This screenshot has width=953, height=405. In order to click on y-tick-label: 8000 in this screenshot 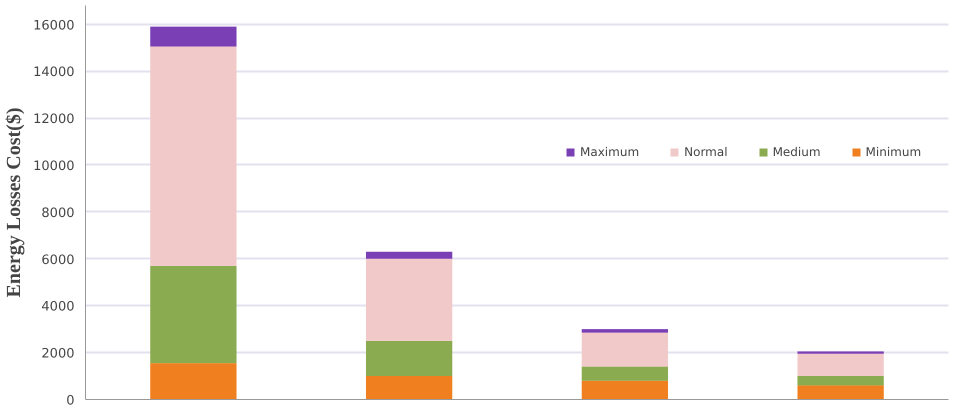, I will do `click(58, 213)`.